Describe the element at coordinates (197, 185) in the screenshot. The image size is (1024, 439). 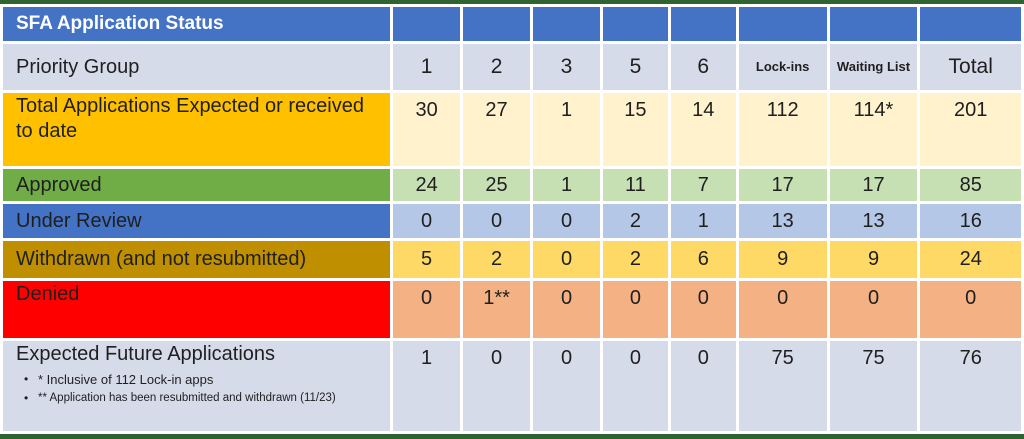
I see `row-label: Approved` at that location.